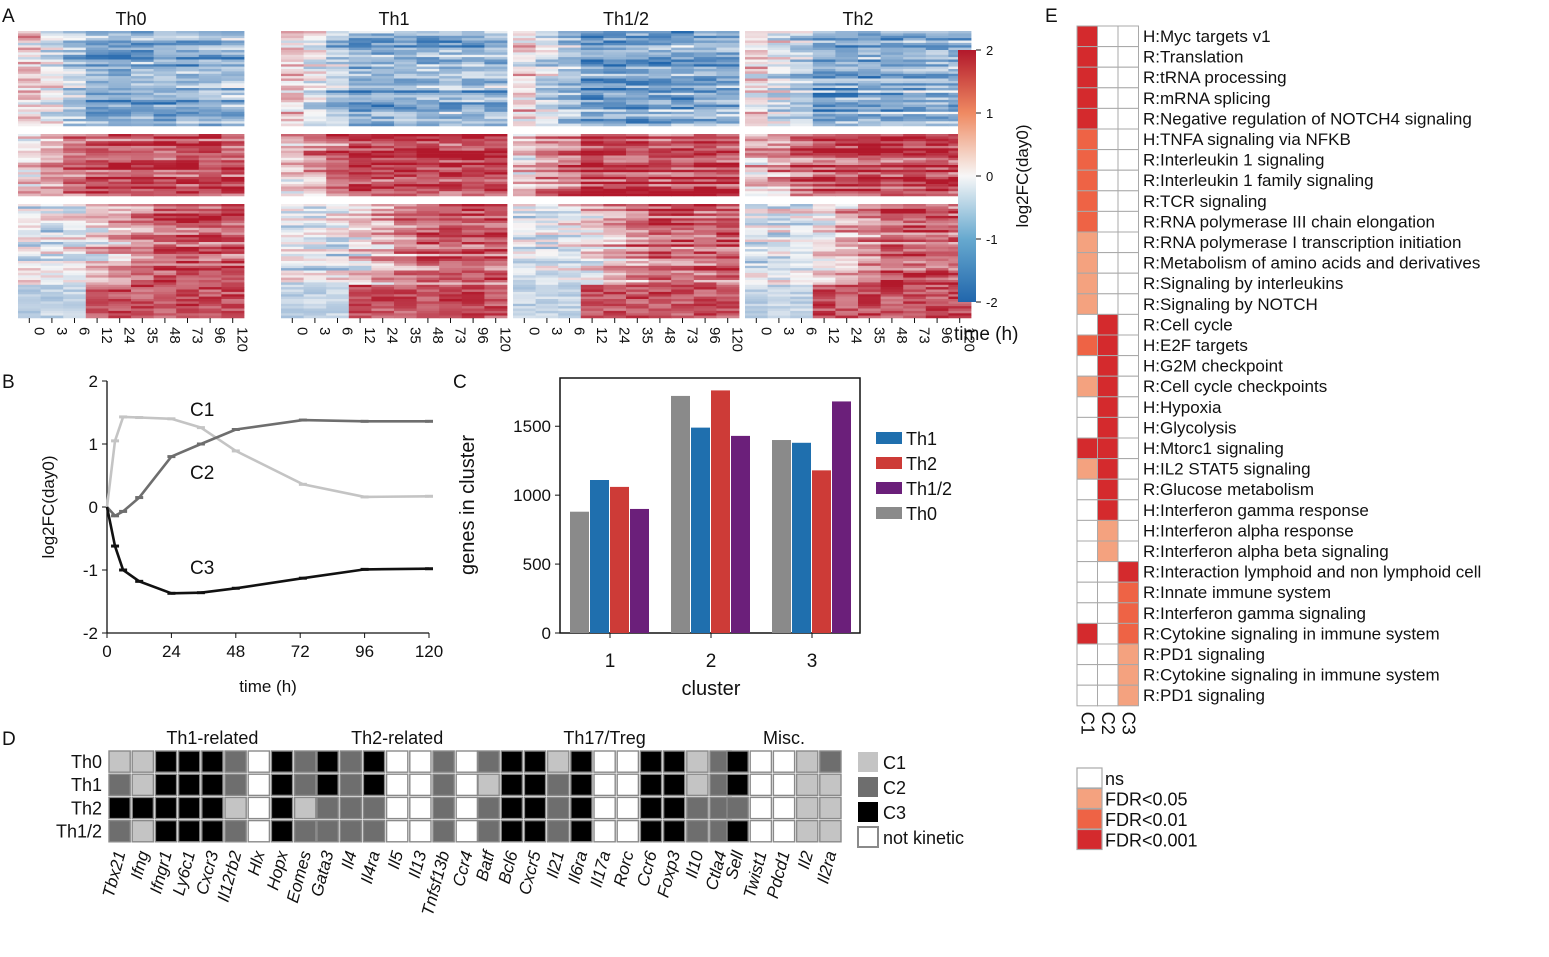 The width and height of the screenshot is (1549, 957). I want to click on heatmap-time-axis-label: time (h), so click(986, 334).